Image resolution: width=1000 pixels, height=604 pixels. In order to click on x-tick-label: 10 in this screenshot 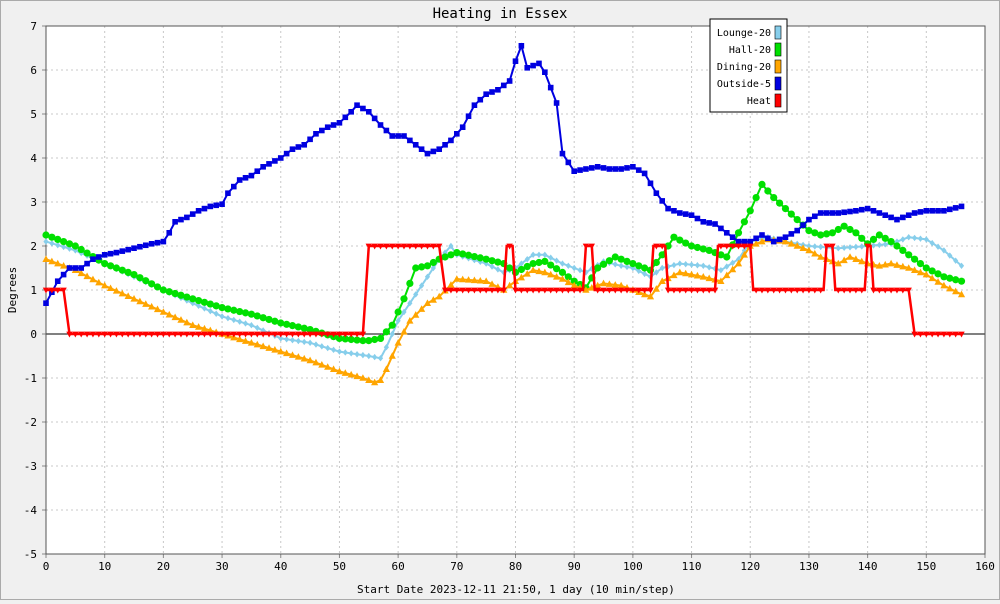, I will do `click(104, 566)`.